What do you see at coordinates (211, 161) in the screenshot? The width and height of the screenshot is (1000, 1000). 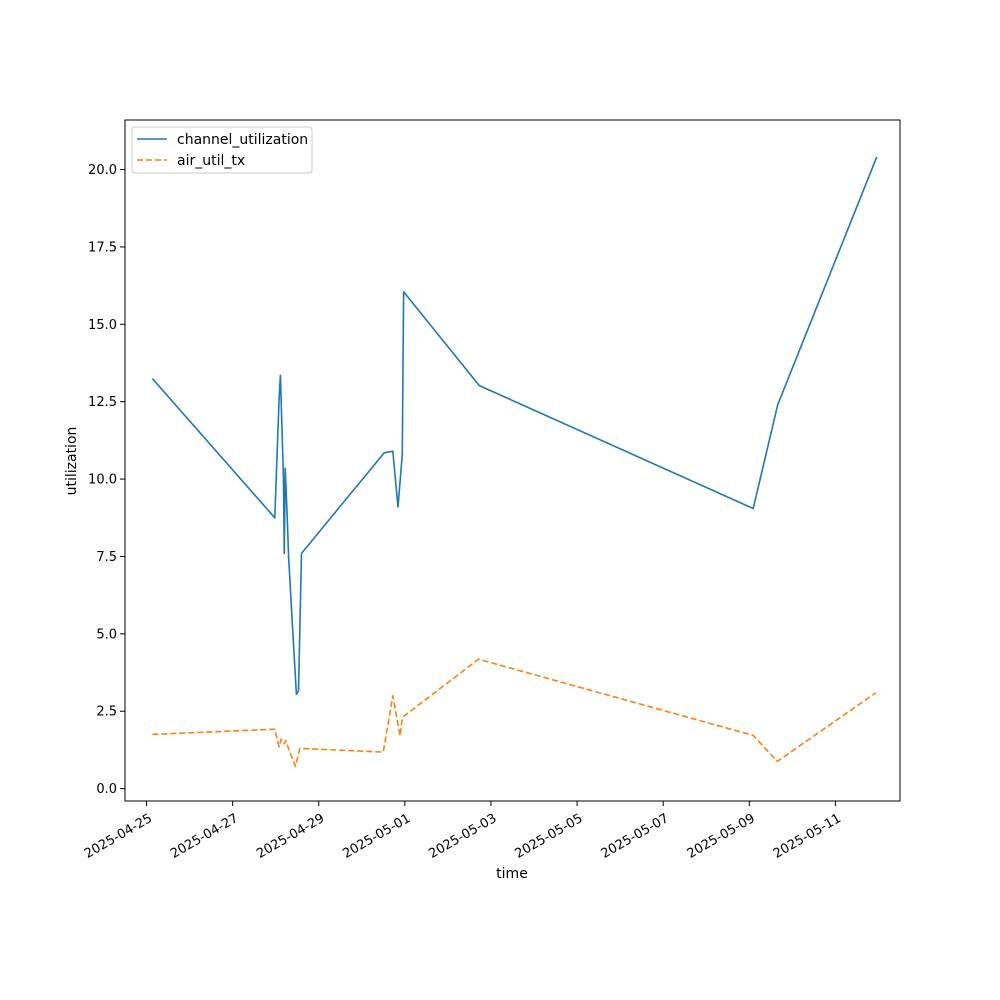 I see `legend-label: air_util_tx` at bounding box center [211, 161].